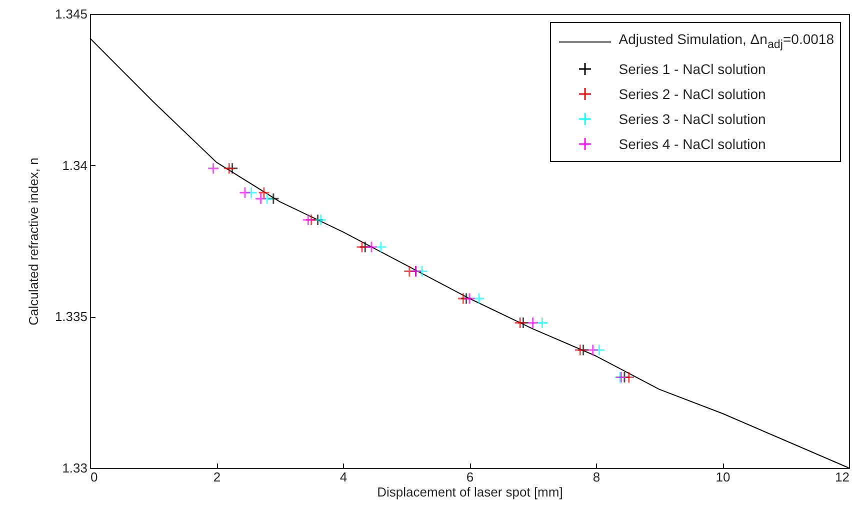  I want to click on x-tick-label: 8, so click(596, 477).